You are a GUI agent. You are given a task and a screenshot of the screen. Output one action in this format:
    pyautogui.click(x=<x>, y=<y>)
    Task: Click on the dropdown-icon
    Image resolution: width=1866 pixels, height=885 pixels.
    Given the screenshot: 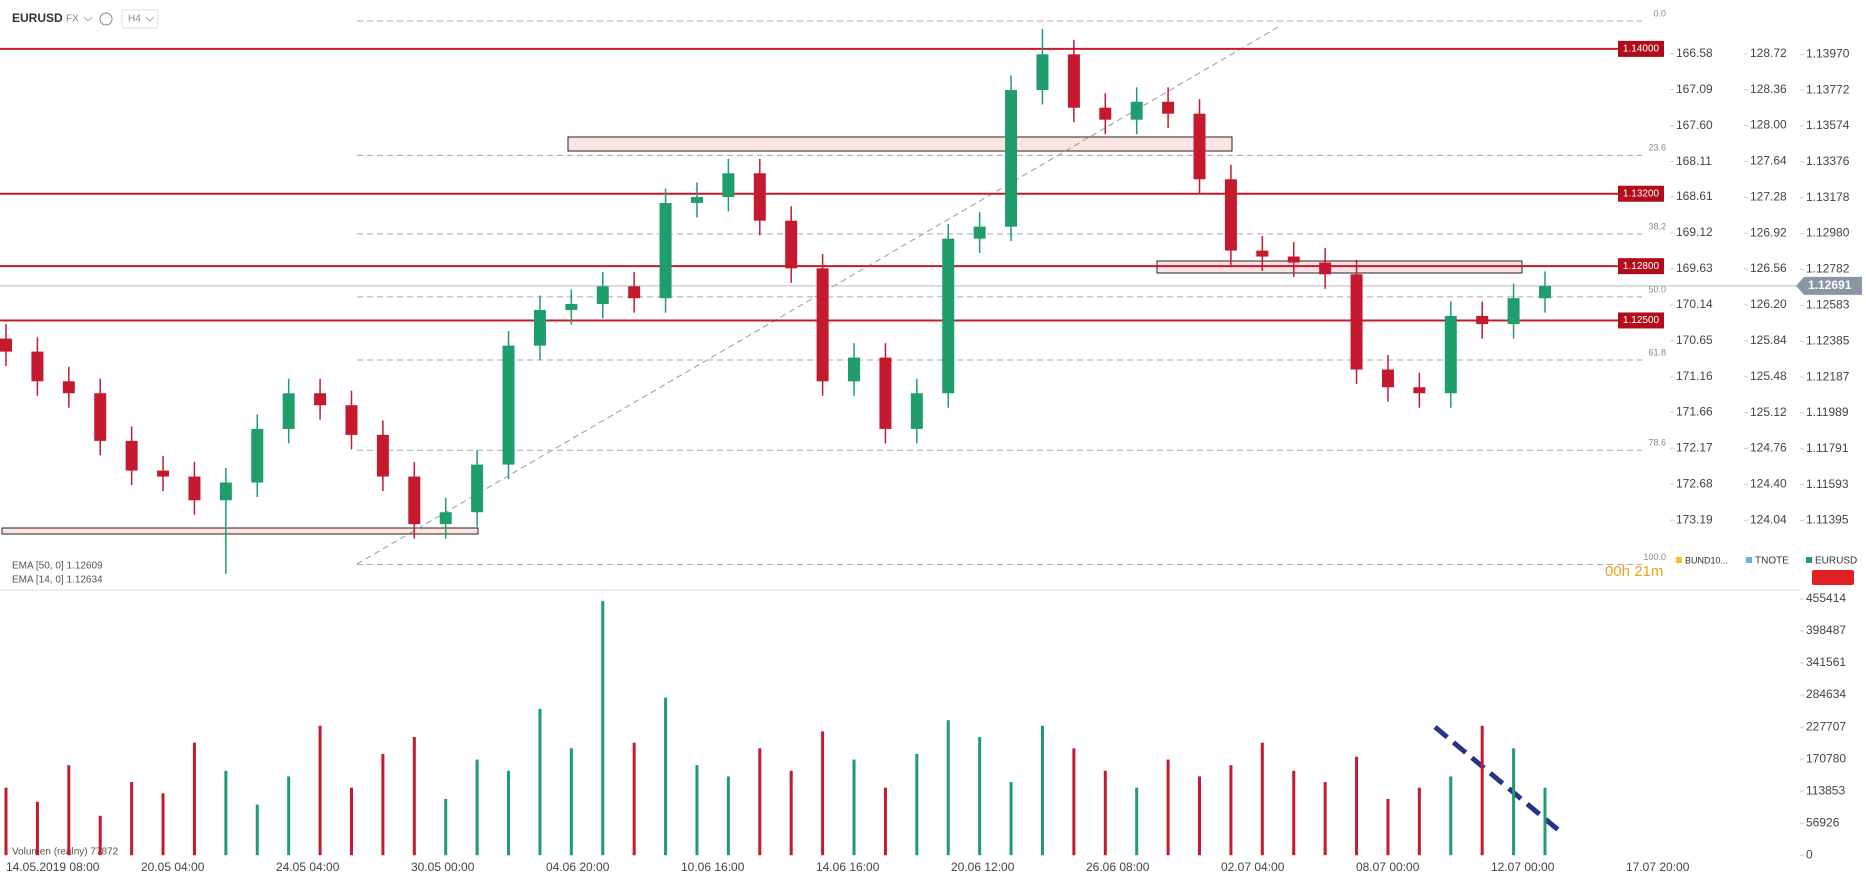 What is the action you would take?
    pyautogui.click(x=88, y=19)
    